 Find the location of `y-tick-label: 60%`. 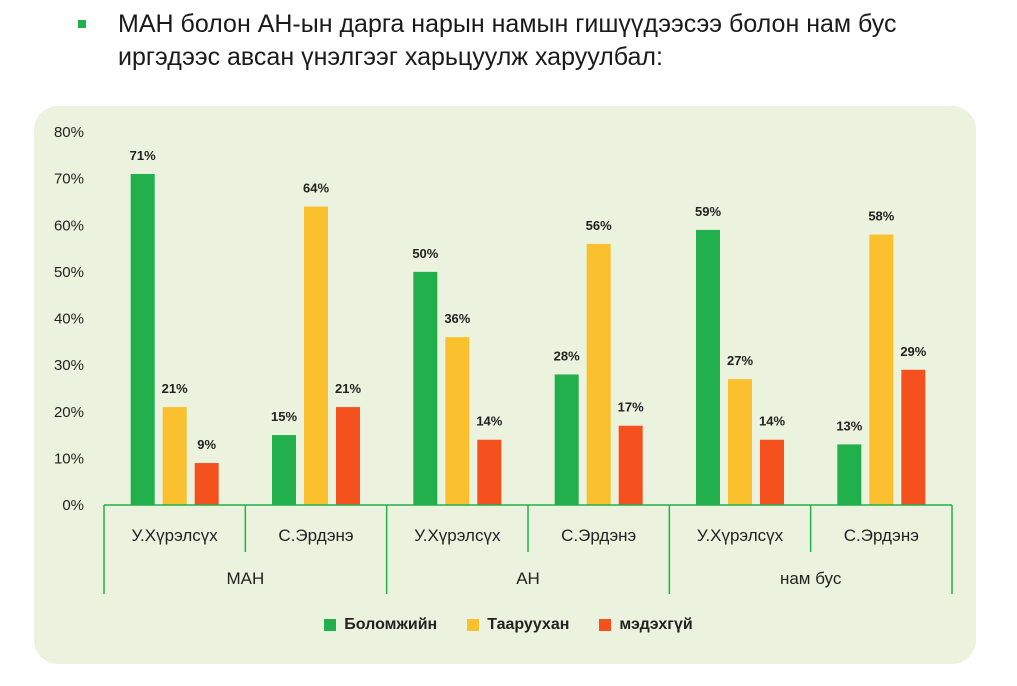

y-tick-label: 60% is located at coordinates (69, 225).